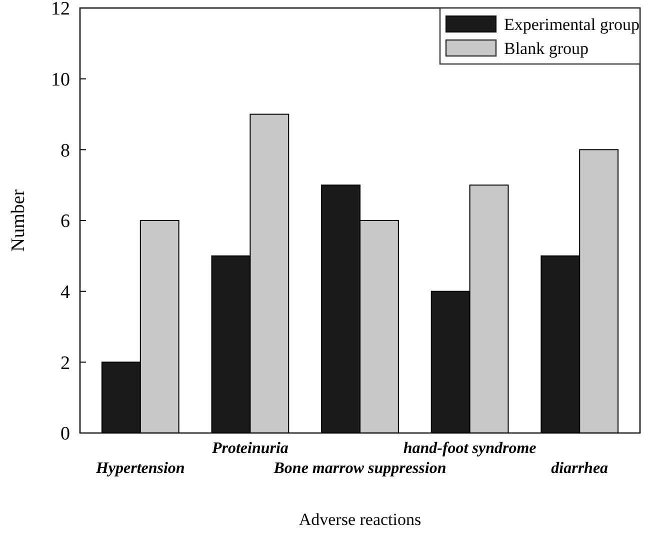 The width and height of the screenshot is (664, 539). What do you see at coordinates (65, 151) in the screenshot?
I see `y-tick-label: 8` at bounding box center [65, 151].